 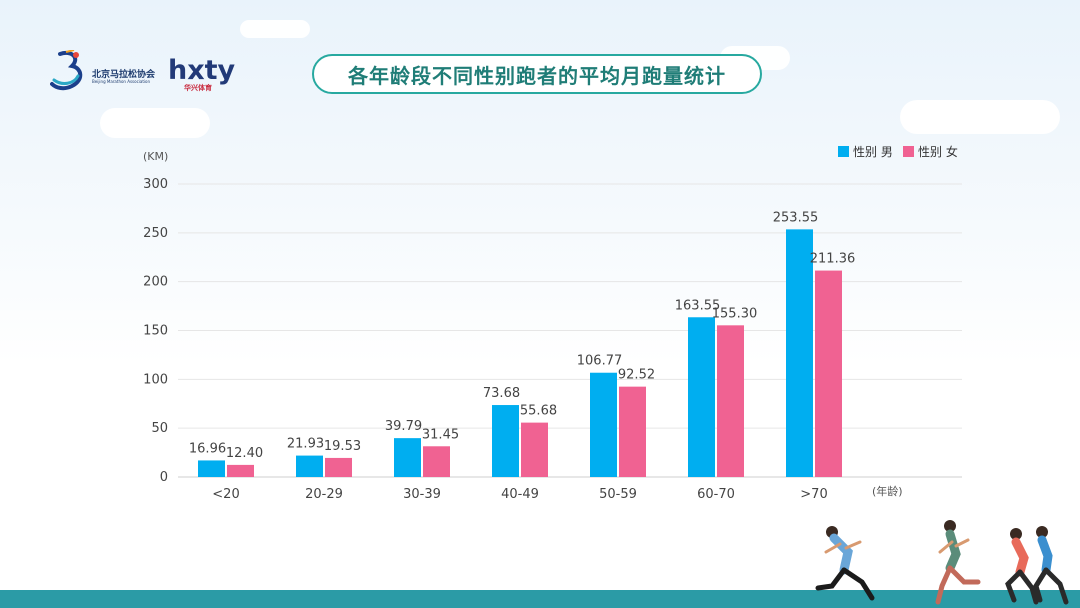 What do you see at coordinates (155, 233) in the screenshot?
I see `y-tick-label: 250` at bounding box center [155, 233].